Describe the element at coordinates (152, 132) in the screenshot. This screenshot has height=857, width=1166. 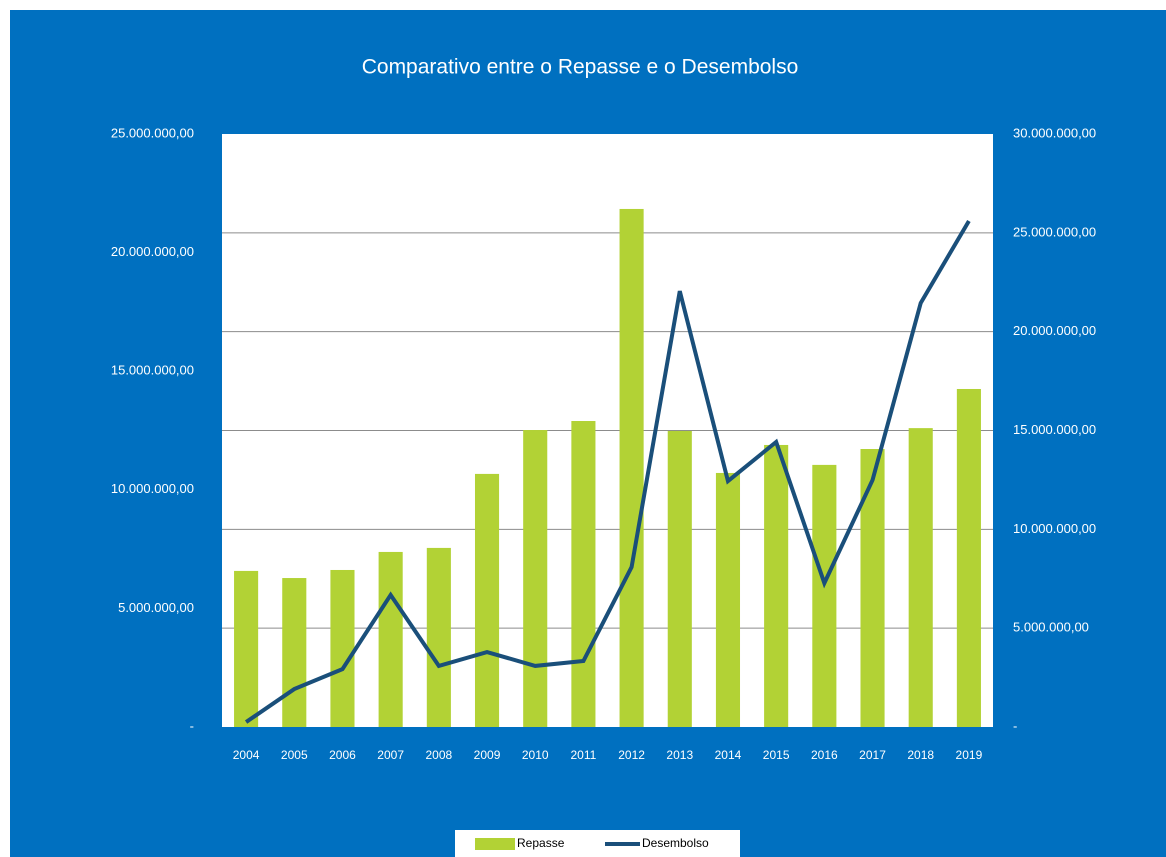
I see `y-tick-label: 25.000.000,00` at that location.